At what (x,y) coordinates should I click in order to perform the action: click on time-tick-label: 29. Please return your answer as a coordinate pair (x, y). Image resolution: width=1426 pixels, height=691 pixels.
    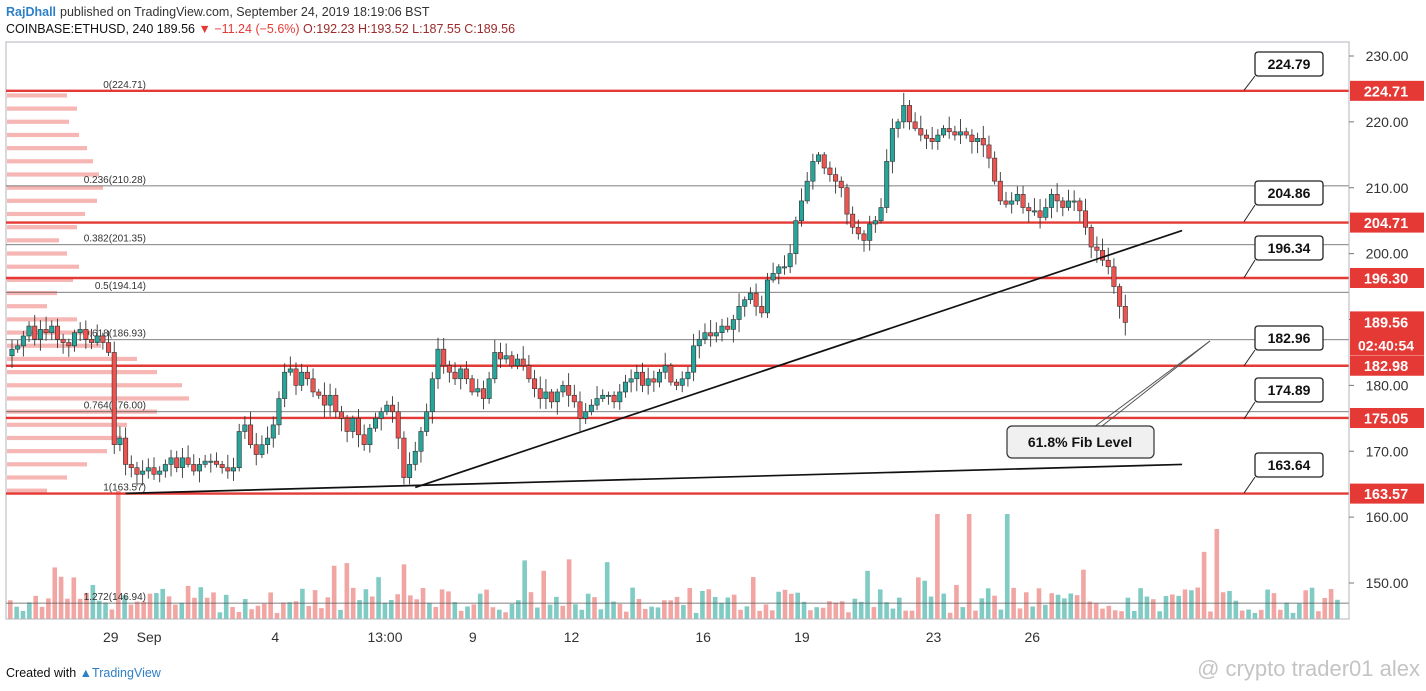
    Looking at the image, I should click on (111, 637).